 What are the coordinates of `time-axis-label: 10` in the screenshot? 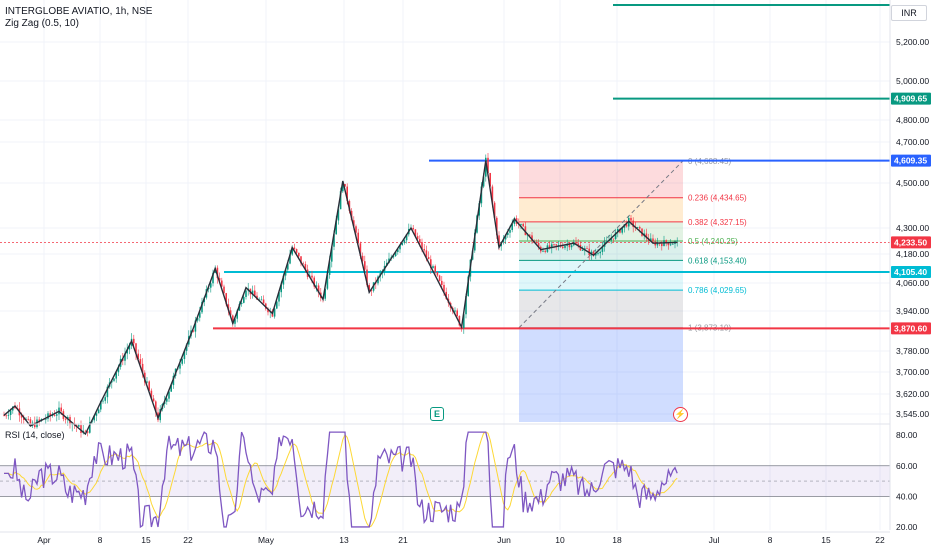 It's located at (560, 540).